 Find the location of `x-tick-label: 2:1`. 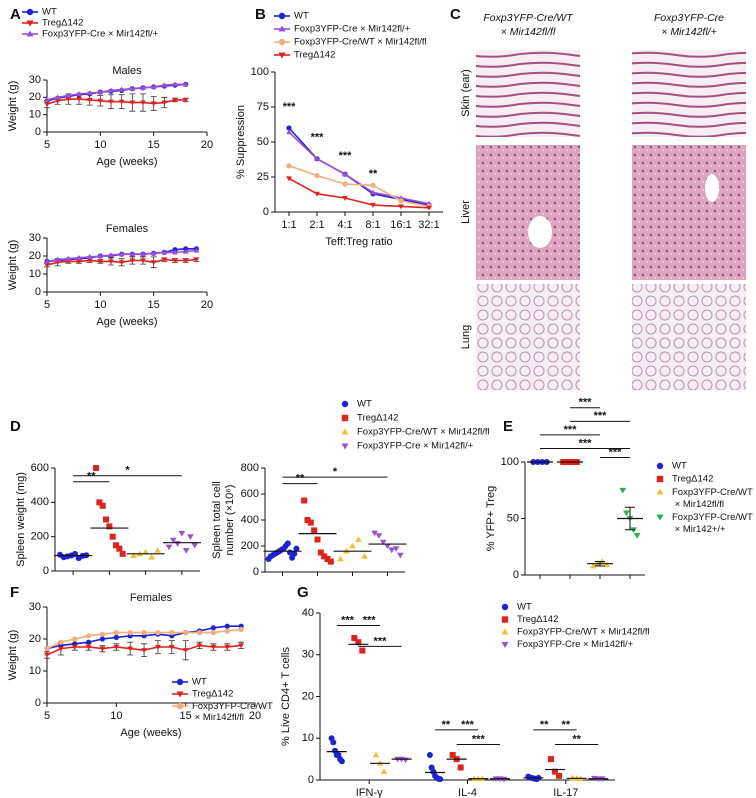

x-tick-label: 2:1 is located at coordinates (316, 225).